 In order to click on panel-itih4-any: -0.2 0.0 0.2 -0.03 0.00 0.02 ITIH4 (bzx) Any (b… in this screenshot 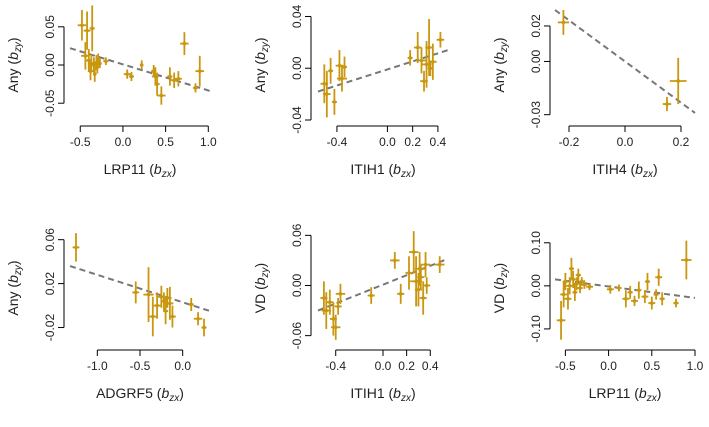, I will do `click(593, 94)`.